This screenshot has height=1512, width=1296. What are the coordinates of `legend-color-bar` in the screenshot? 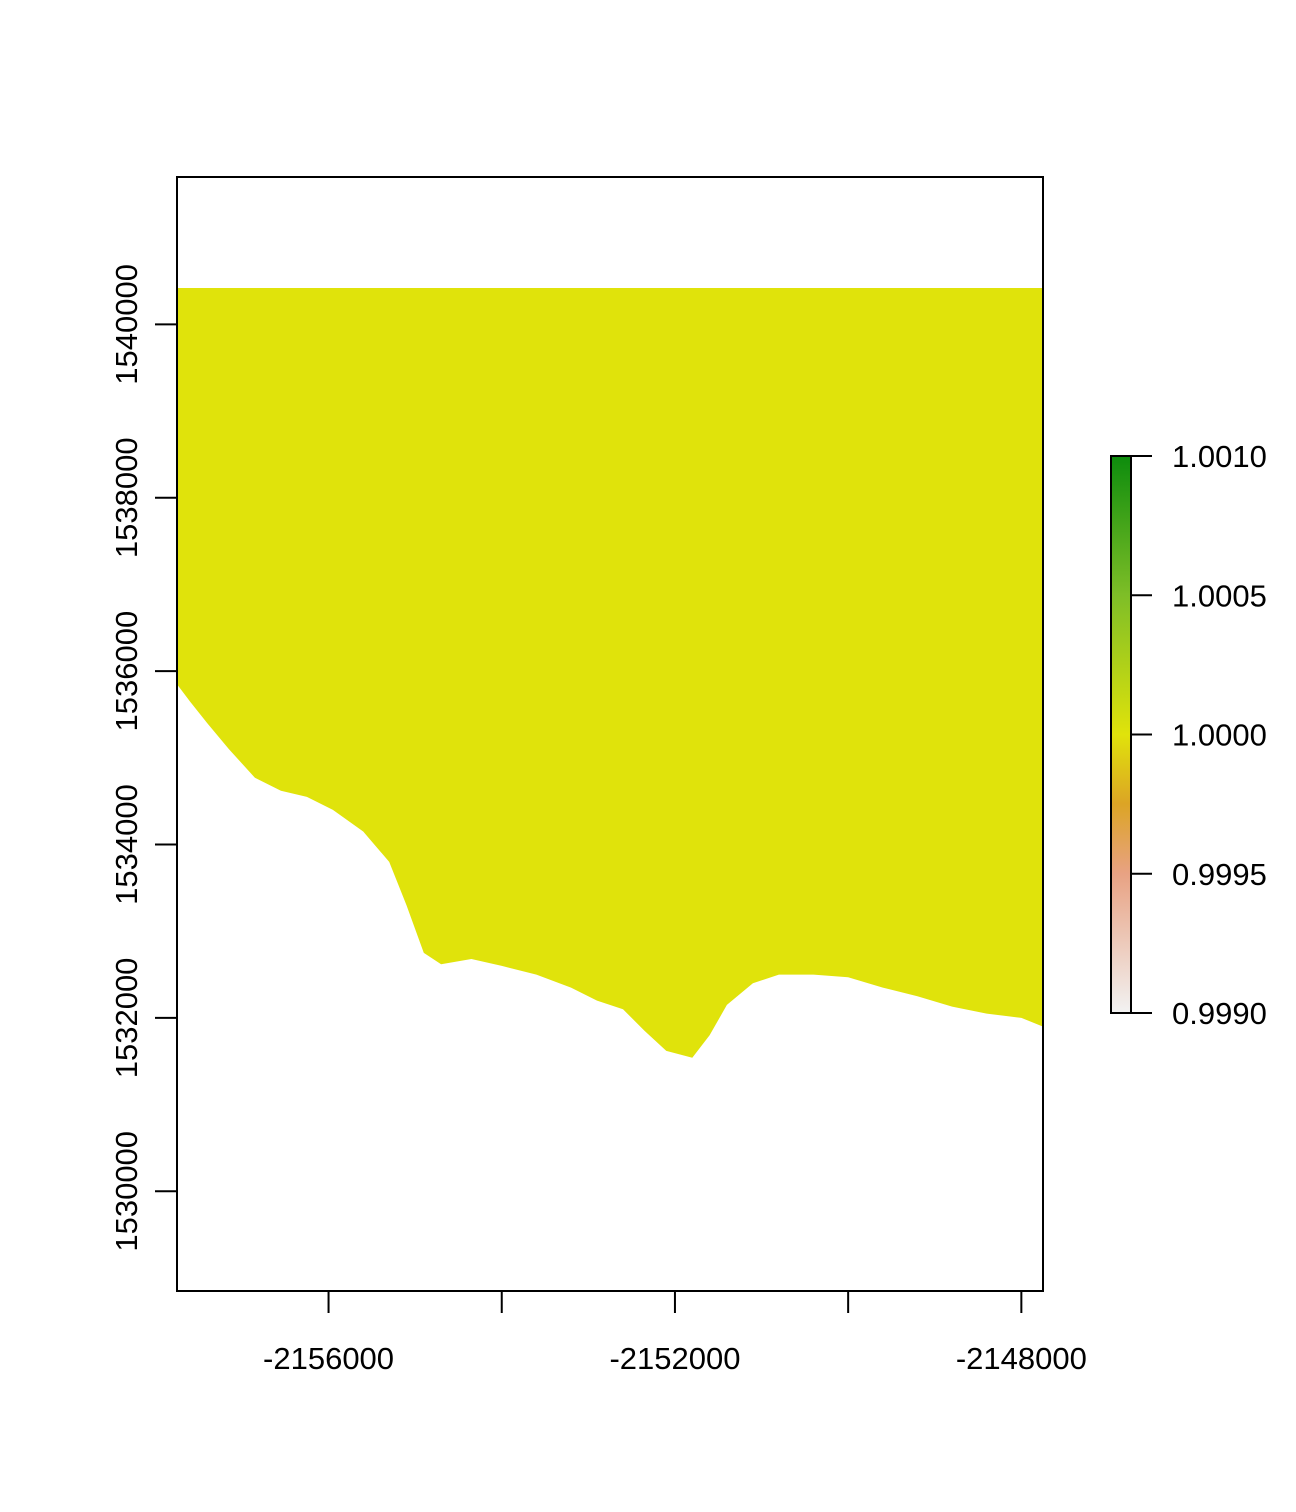 It's located at (1121, 734).